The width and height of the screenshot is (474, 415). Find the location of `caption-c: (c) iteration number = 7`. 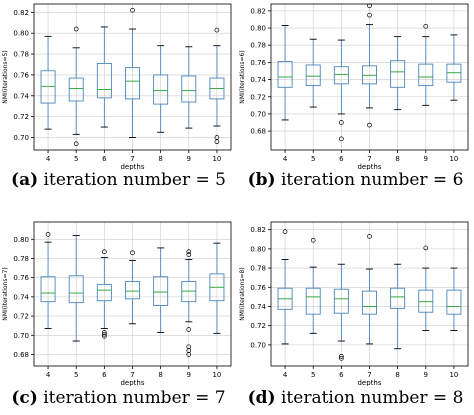

caption-c: (c) iteration number = 7 is located at coordinates (118, 398).